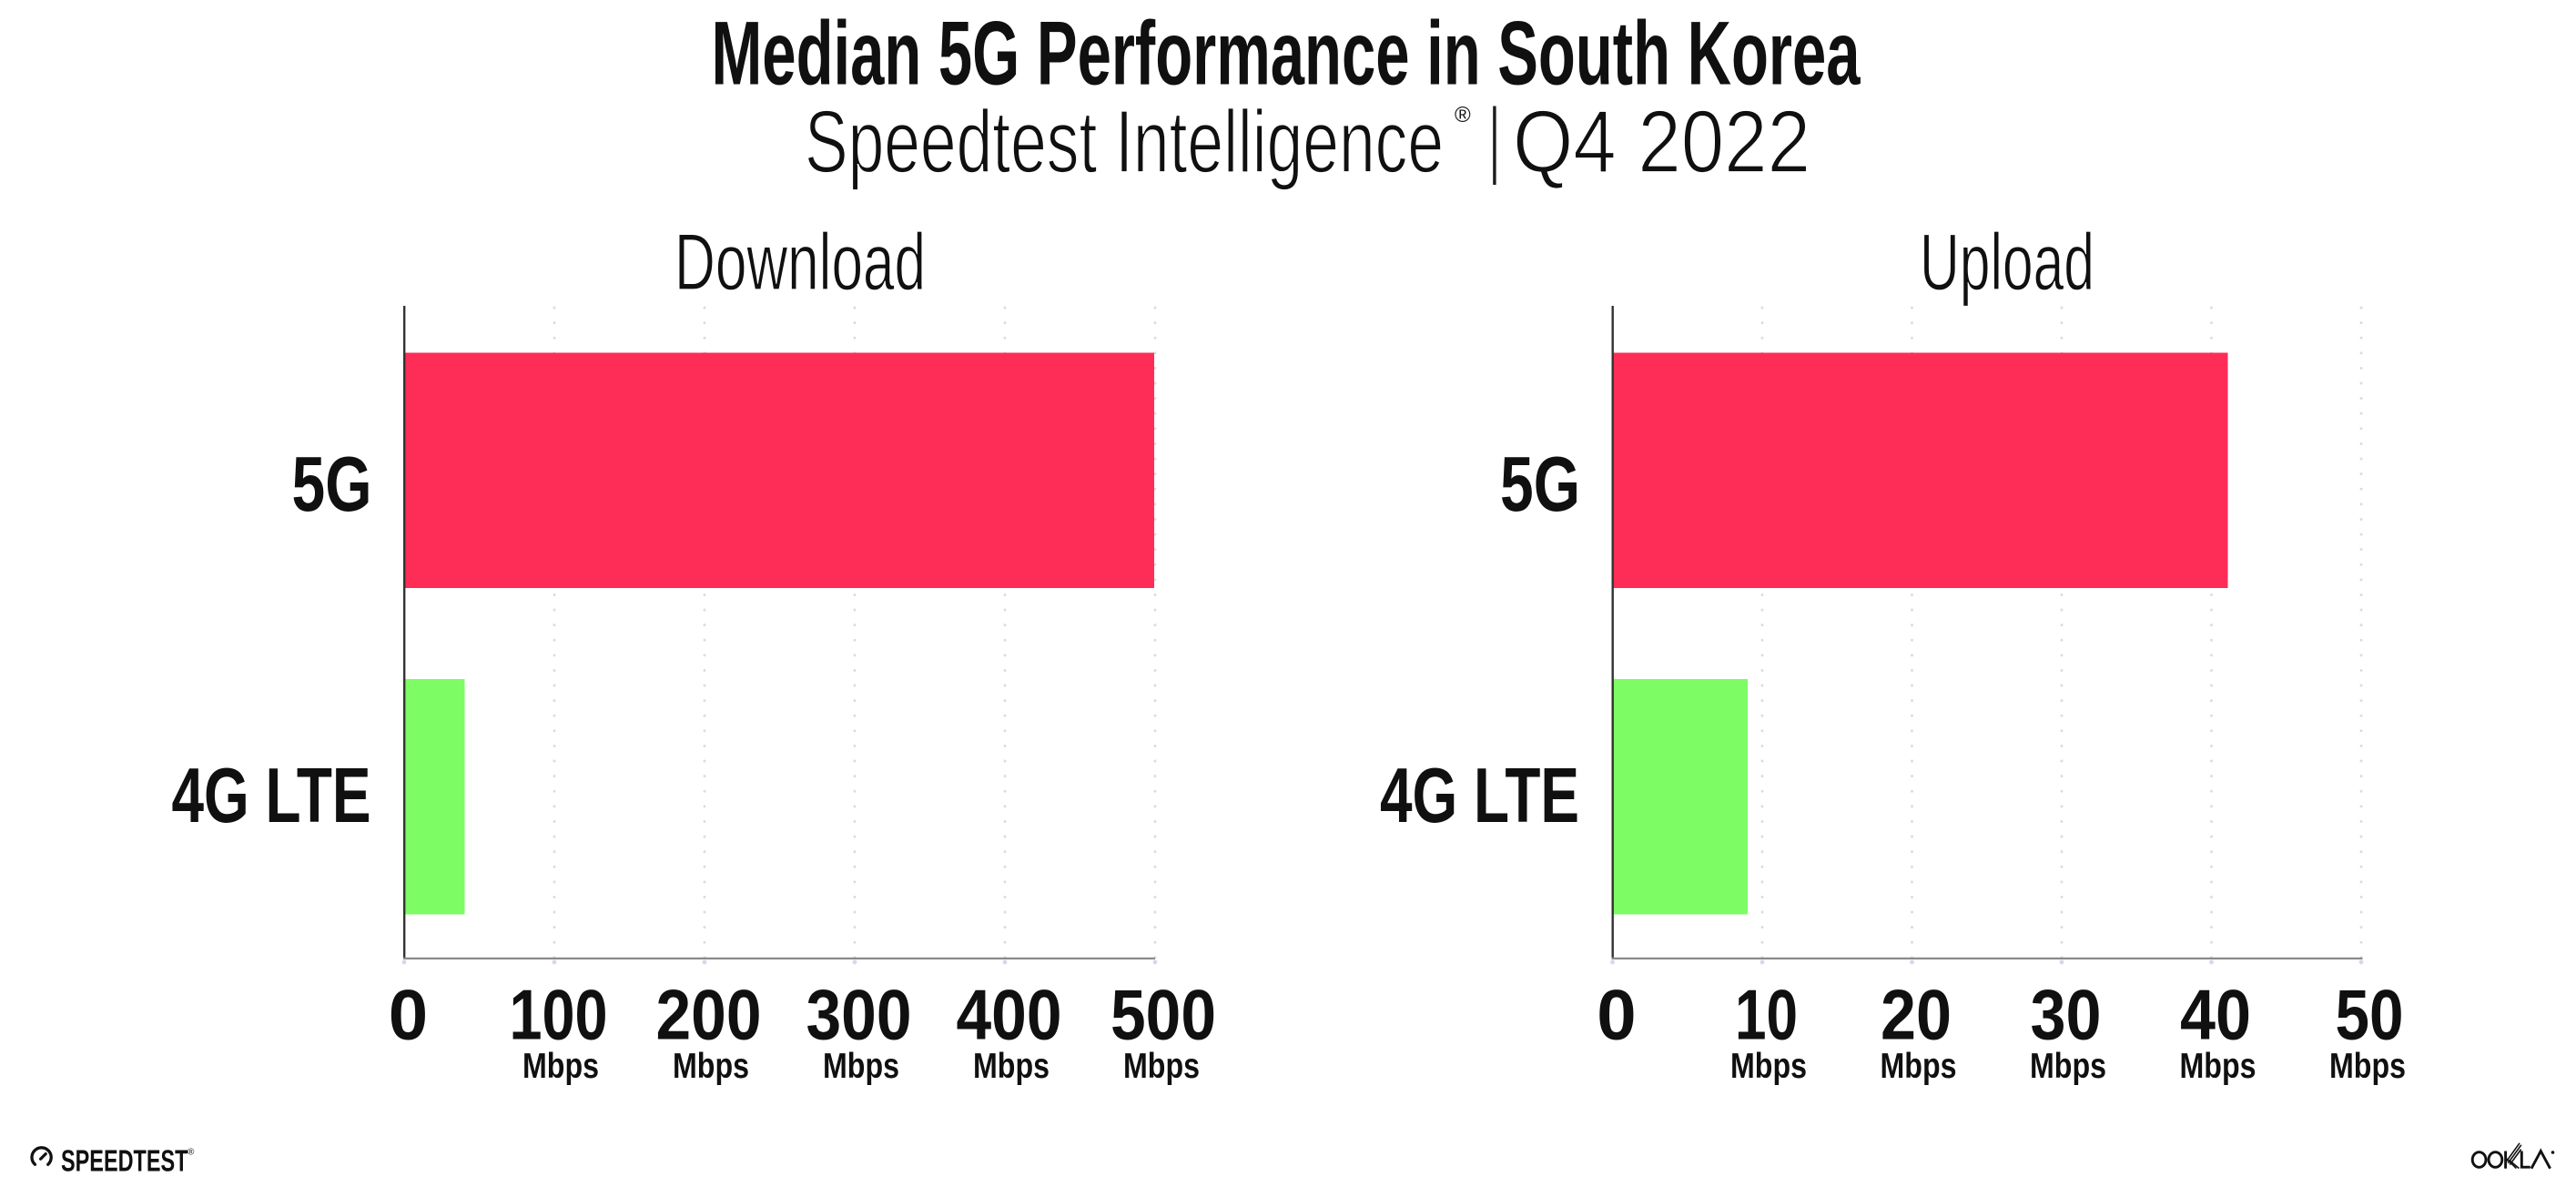 This screenshot has width=2576, height=1197. Describe the element at coordinates (124, 1161) in the screenshot. I see `svg-text: SPEEDTEST` at that location.